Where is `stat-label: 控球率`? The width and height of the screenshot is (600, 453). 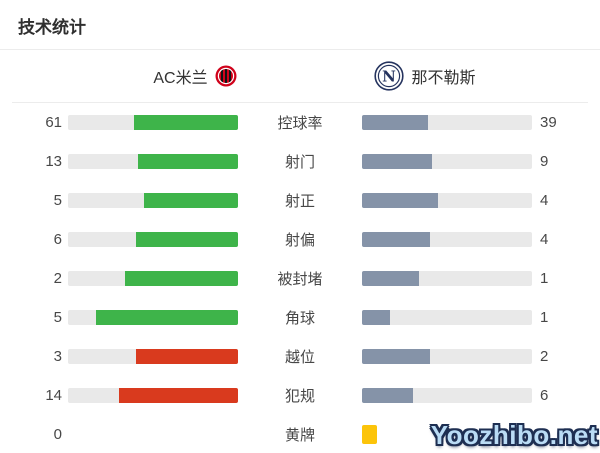 stat-label: 控球率 is located at coordinates (300, 123).